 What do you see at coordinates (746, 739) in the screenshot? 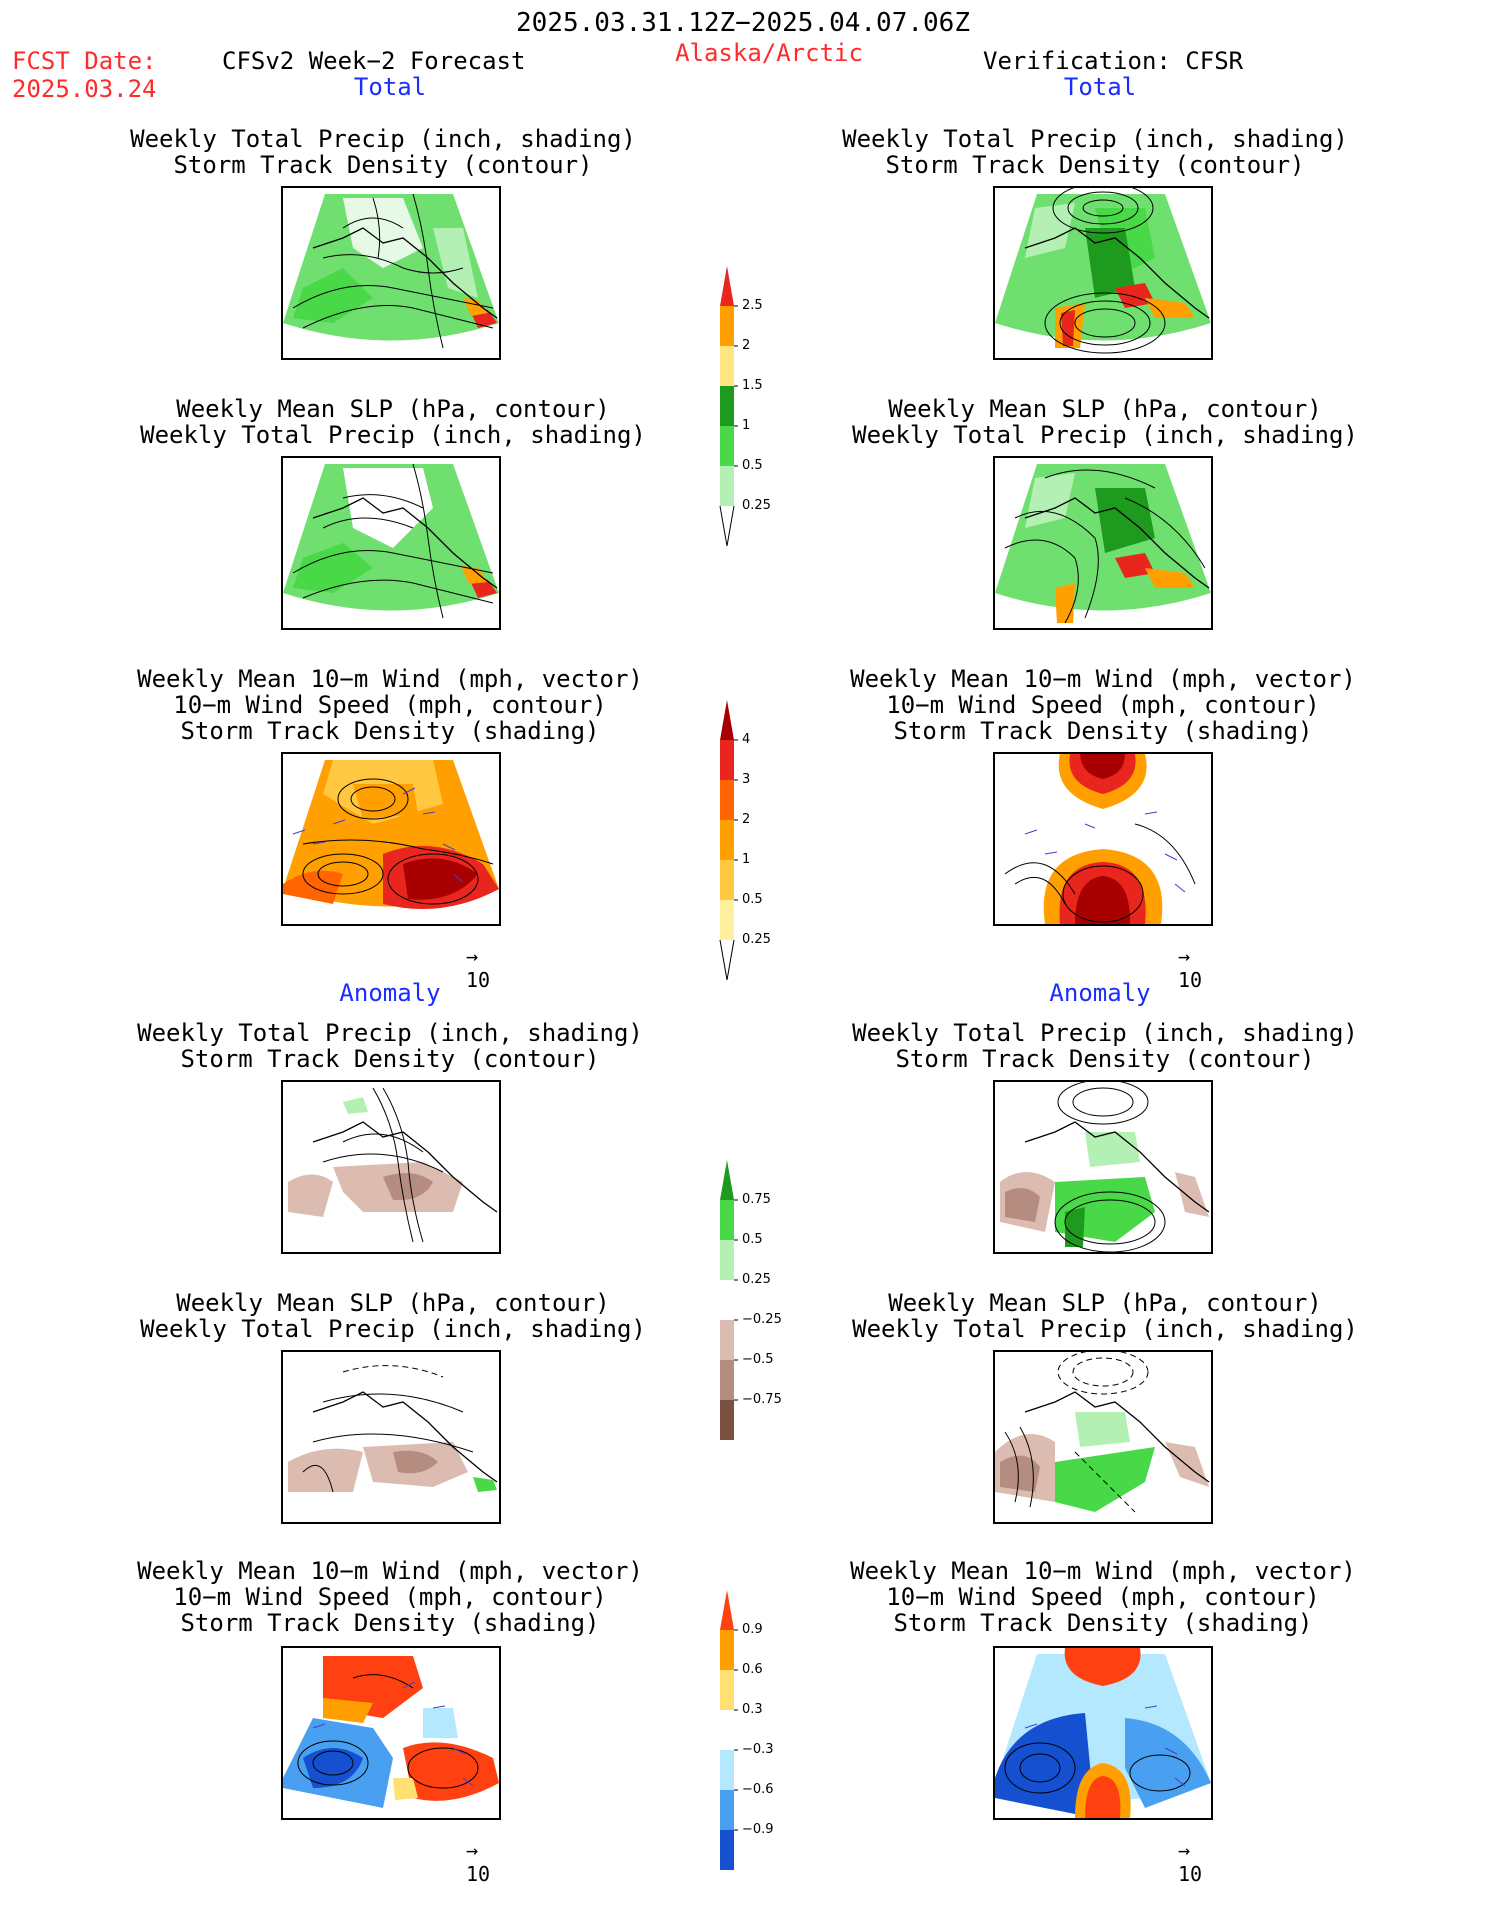
I see `colorbar-label: 4` at bounding box center [746, 739].